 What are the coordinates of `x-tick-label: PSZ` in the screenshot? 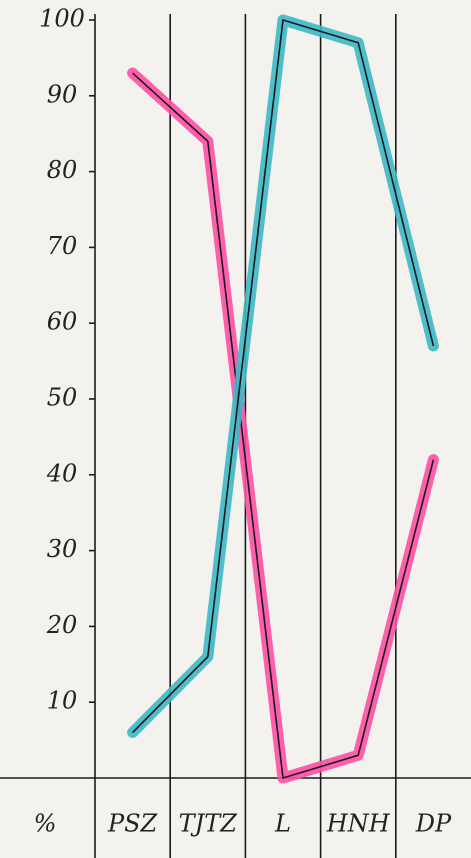 It's located at (133, 824).